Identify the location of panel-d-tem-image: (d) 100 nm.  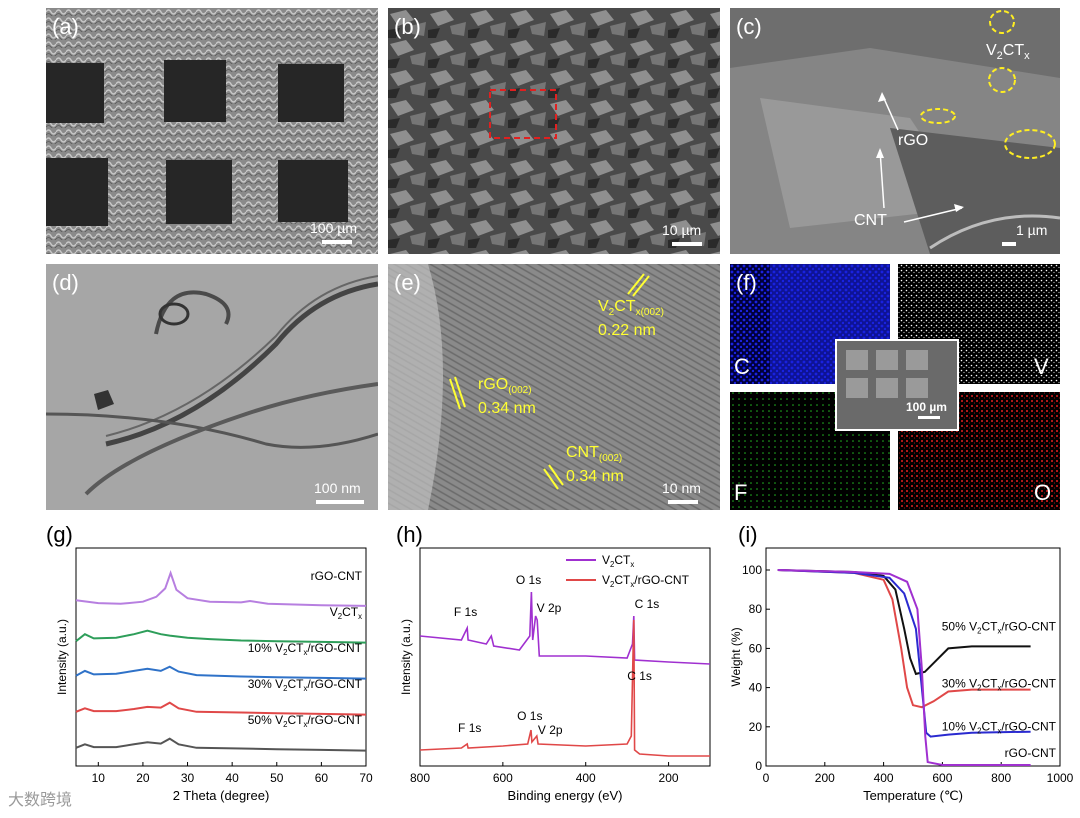
(212, 387).